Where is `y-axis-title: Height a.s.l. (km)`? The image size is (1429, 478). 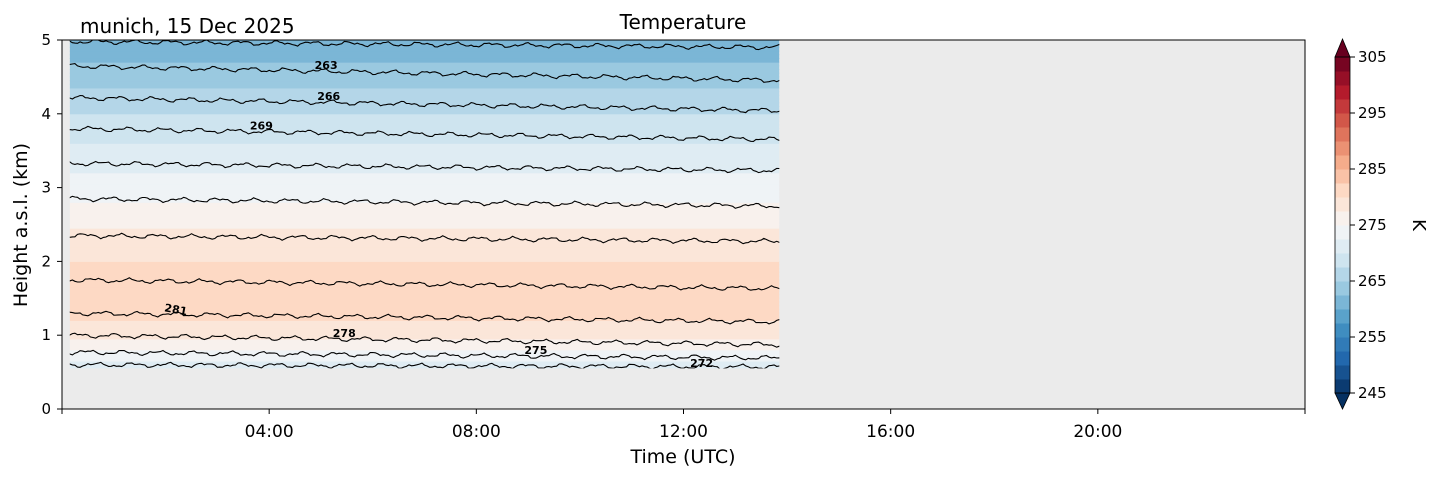
y-axis-title: Height a.s.l. (km) is located at coordinates (21, 225).